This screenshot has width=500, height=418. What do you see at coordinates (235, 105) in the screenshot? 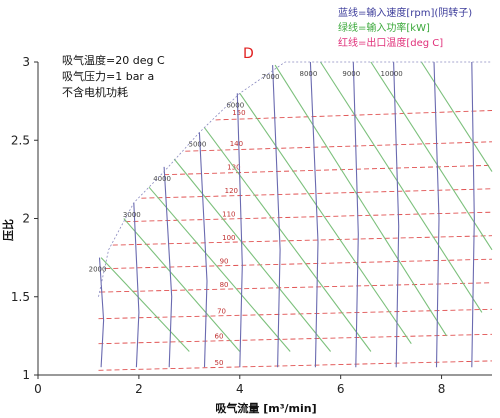
I see `speed-label-6000: 6000` at bounding box center [235, 105].